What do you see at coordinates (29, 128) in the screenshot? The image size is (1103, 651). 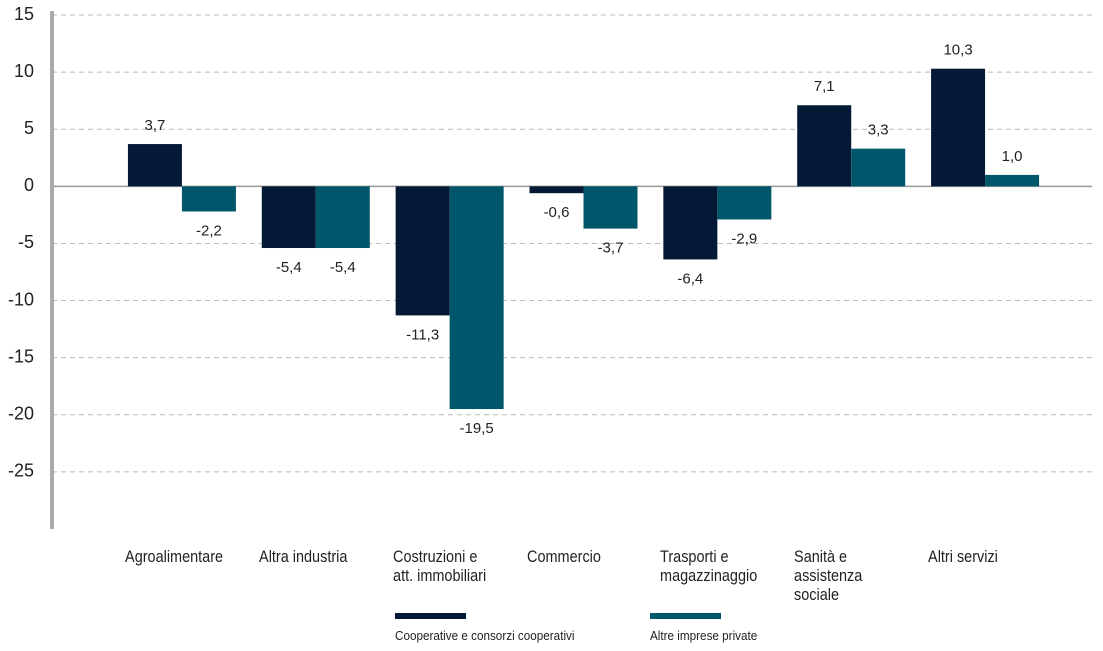 I see `y-tick-label: 5` at bounding box center [29, 128].